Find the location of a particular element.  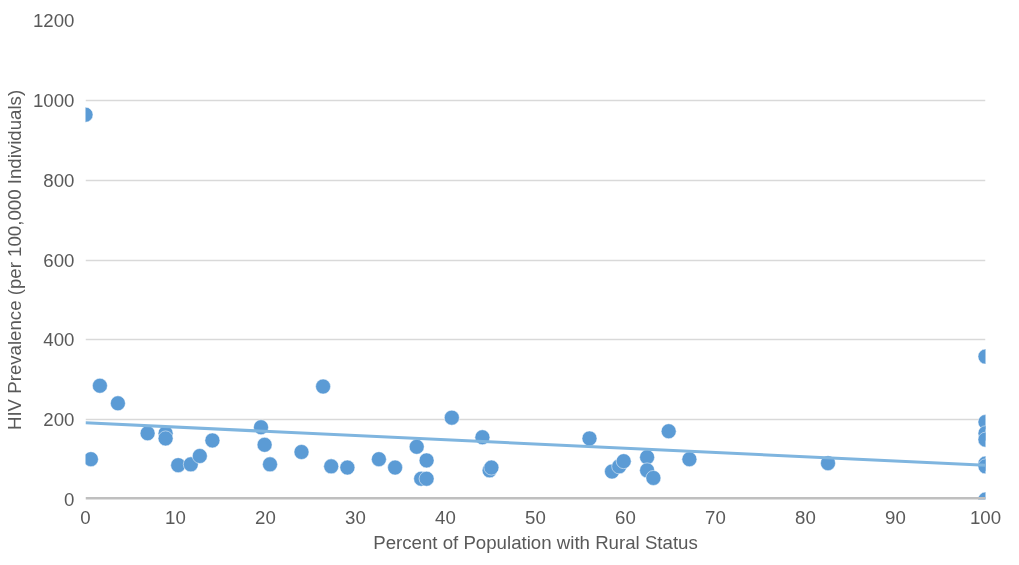

y-tick-label: 1000 is located at coordinates (54, 100).